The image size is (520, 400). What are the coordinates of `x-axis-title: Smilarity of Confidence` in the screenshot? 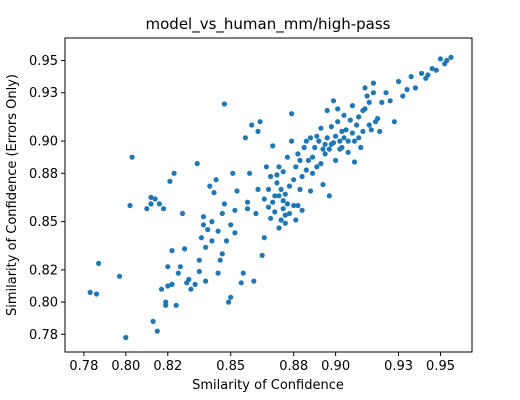 It's located at (268, 385).